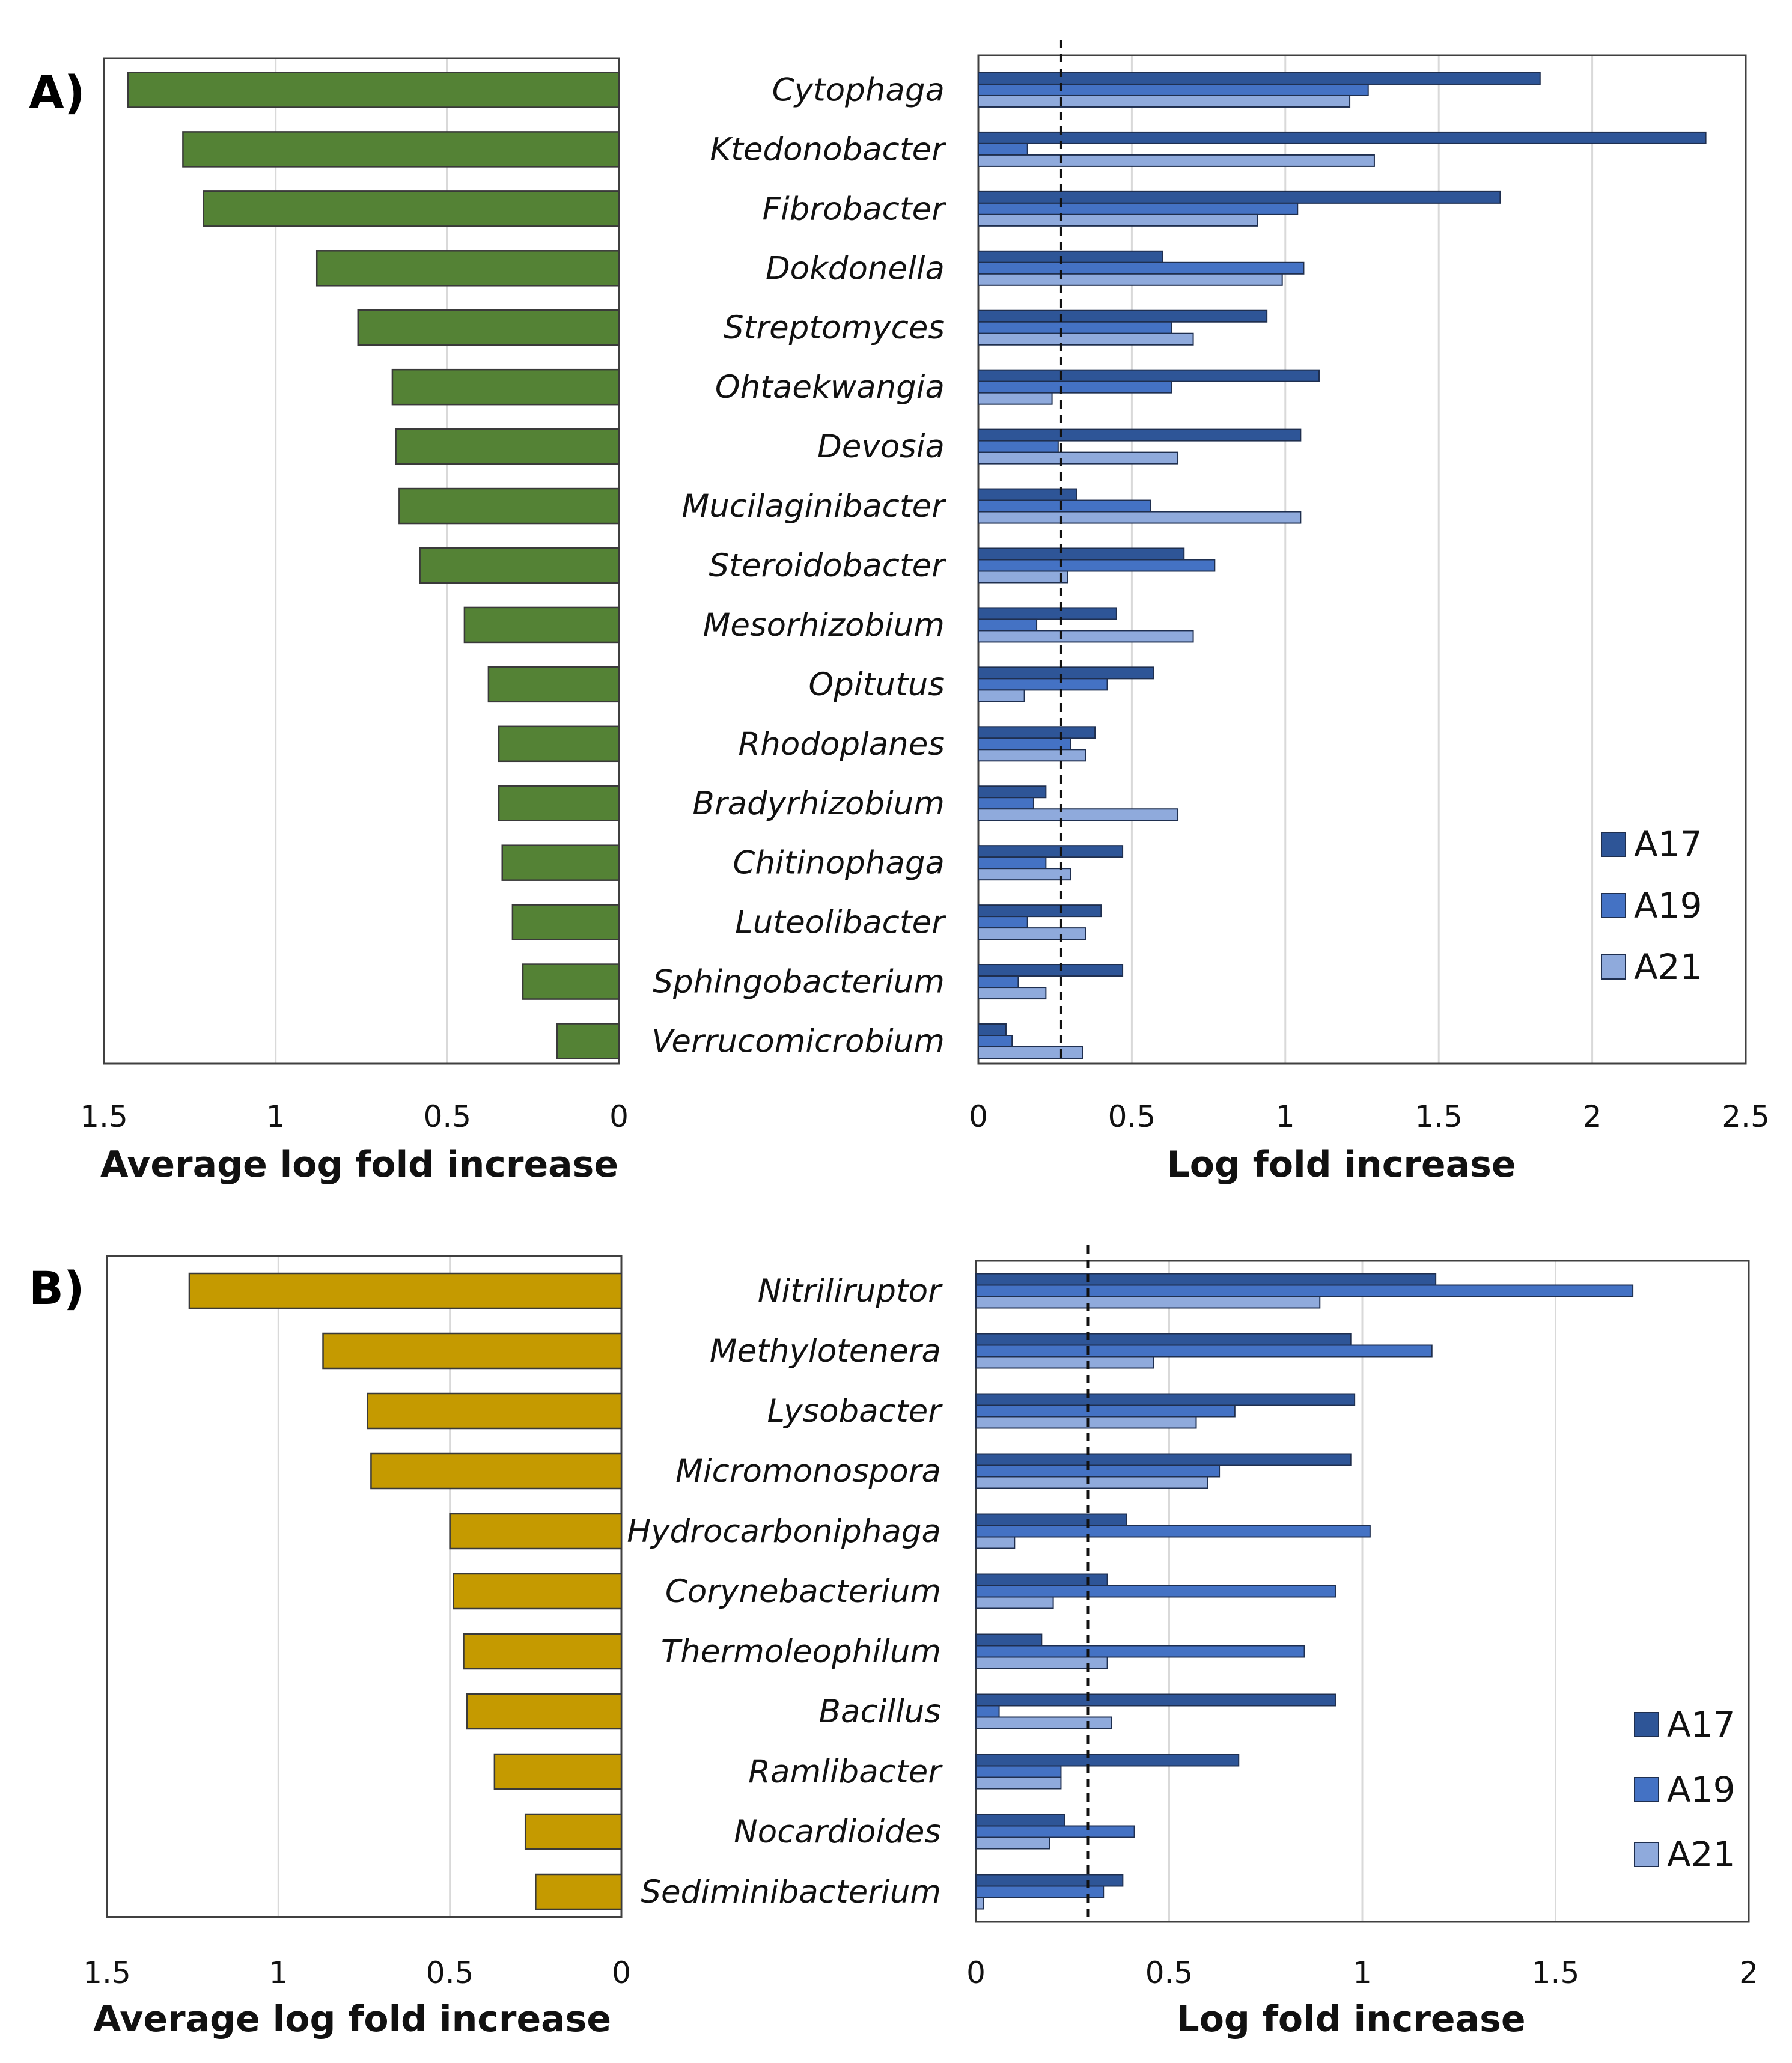  What do you see at coordinates (1064, 1362) in the screenshot?
I see `b-bar-a21-methylotenera` at bounding box center [1064, 1362].